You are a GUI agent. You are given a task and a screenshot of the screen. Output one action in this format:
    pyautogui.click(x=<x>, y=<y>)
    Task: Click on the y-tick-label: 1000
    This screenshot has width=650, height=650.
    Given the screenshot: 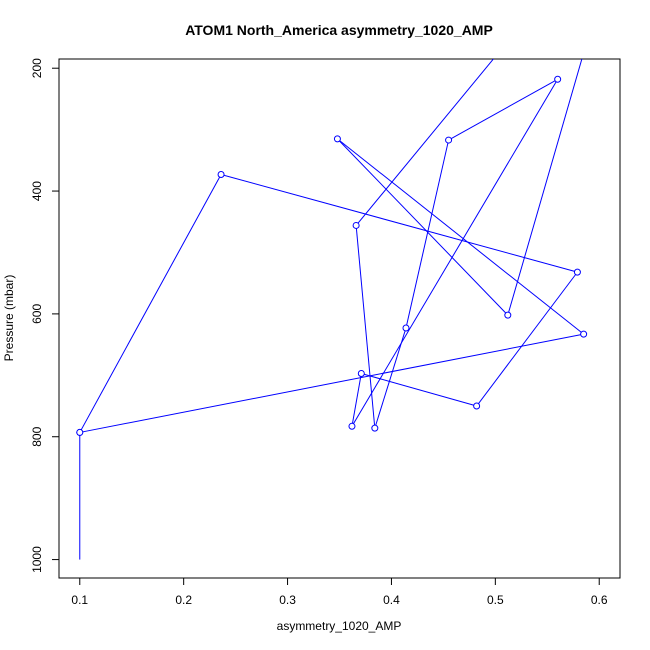 What is the action you would take?
    pyautogui.click(x=37, y=559)
    